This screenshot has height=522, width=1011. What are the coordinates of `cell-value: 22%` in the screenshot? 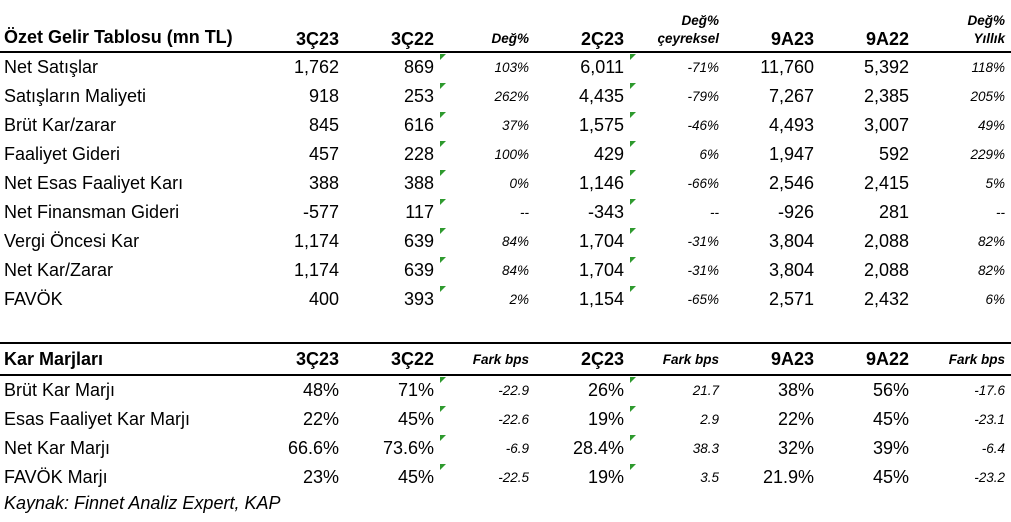 It's located at (795, 419).